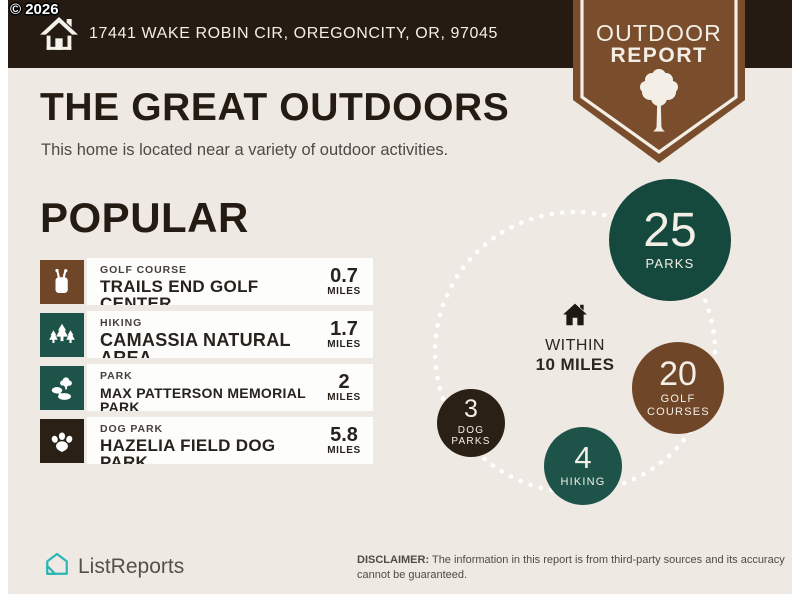 The image size is (800, 600). What do you see at coordinates (144, 217) in the screenshot?
I see `popular-heading: POPULAR` at bounding box center [144, 217].